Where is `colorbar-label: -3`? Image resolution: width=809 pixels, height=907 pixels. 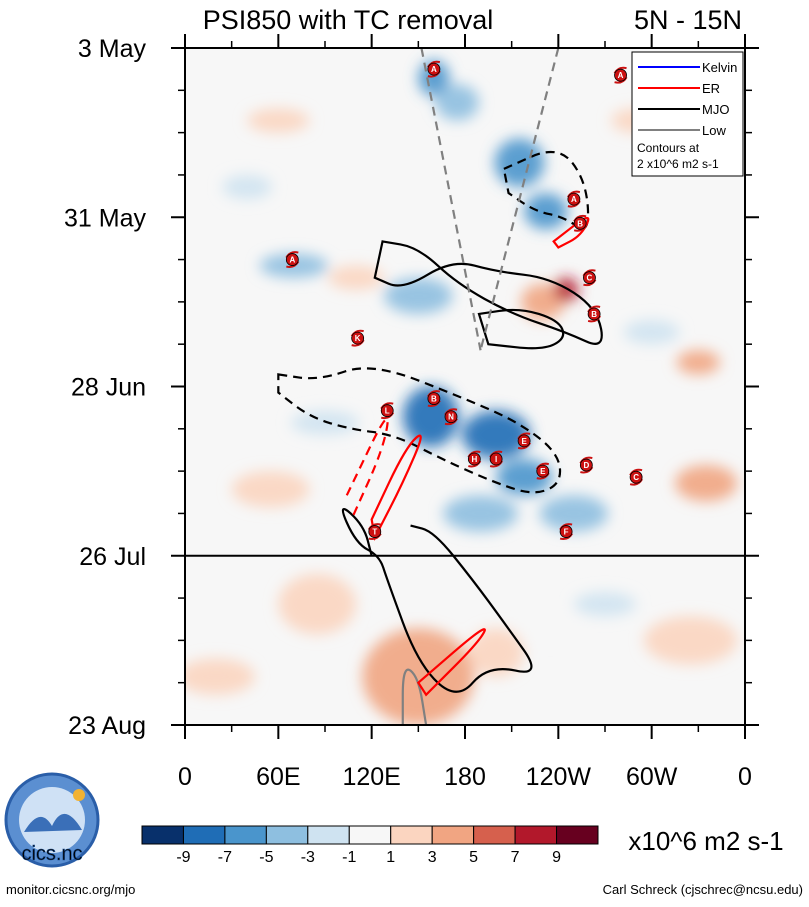 colorbar-label: -3 is located at coordinates (308, 857).